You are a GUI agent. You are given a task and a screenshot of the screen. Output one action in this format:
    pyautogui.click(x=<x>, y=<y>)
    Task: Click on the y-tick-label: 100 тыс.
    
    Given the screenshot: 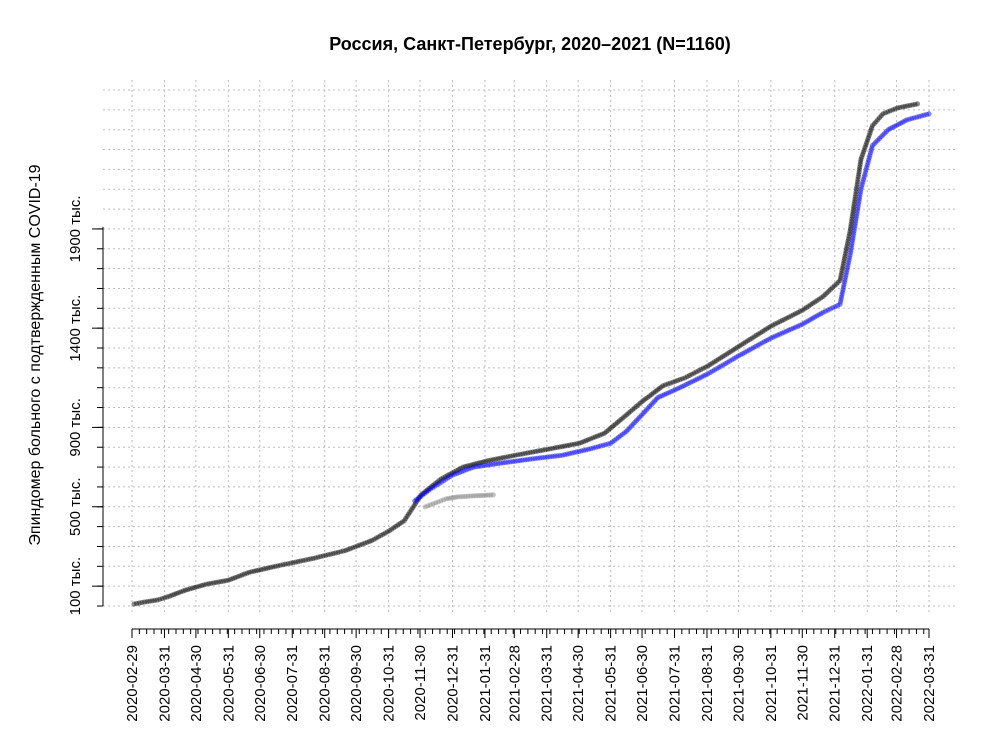 What is the action you would take?
    pyautogui.click(x=75, y=586)
    